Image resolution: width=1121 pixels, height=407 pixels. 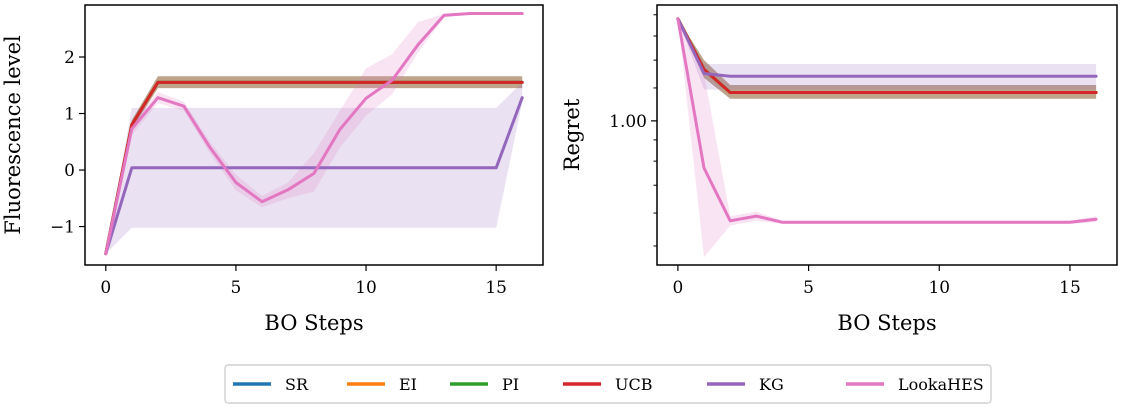 What do you see at coordinates (69, 171) in the screenshot?
I see `y-tick-label: 0` at bounding box center [69, 171].